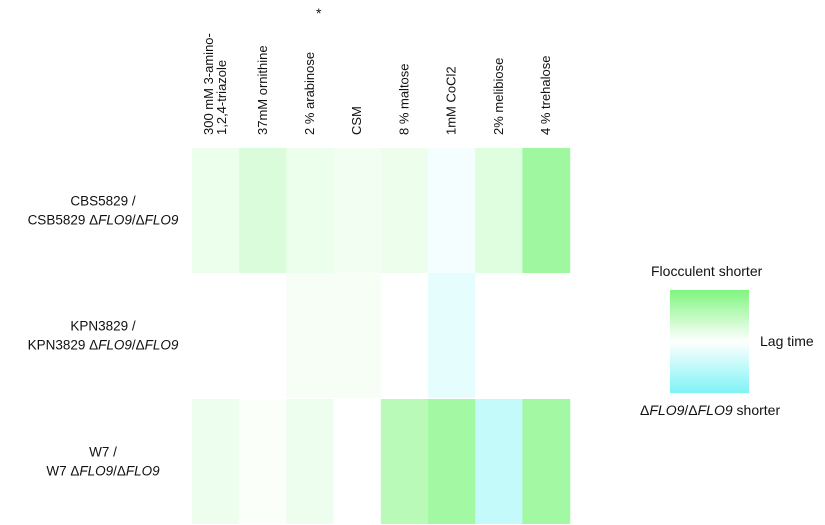 This screenshot has width=825, height=525. Describe the element at coordinates (498, 96) in the screenshot. I see `column-label: 2% melibiose` at that location.